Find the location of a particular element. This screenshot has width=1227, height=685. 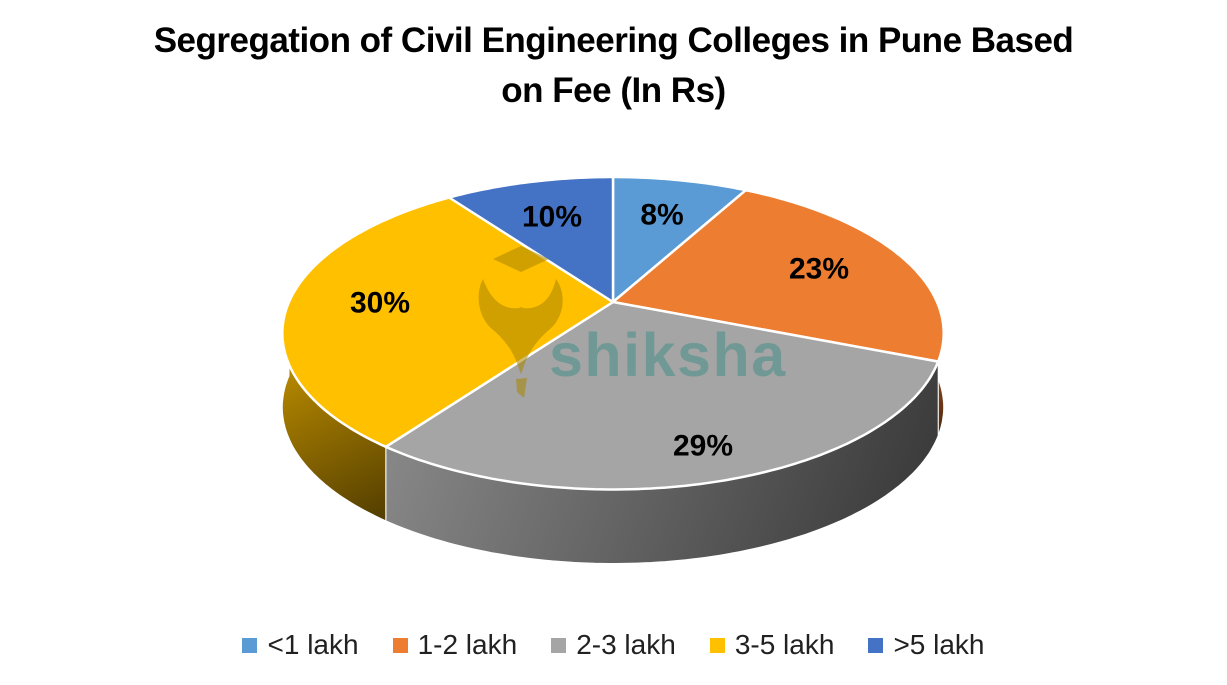

legend-label-3-5-lakh: 3-5 lakh is located at coordinates (784, 644).